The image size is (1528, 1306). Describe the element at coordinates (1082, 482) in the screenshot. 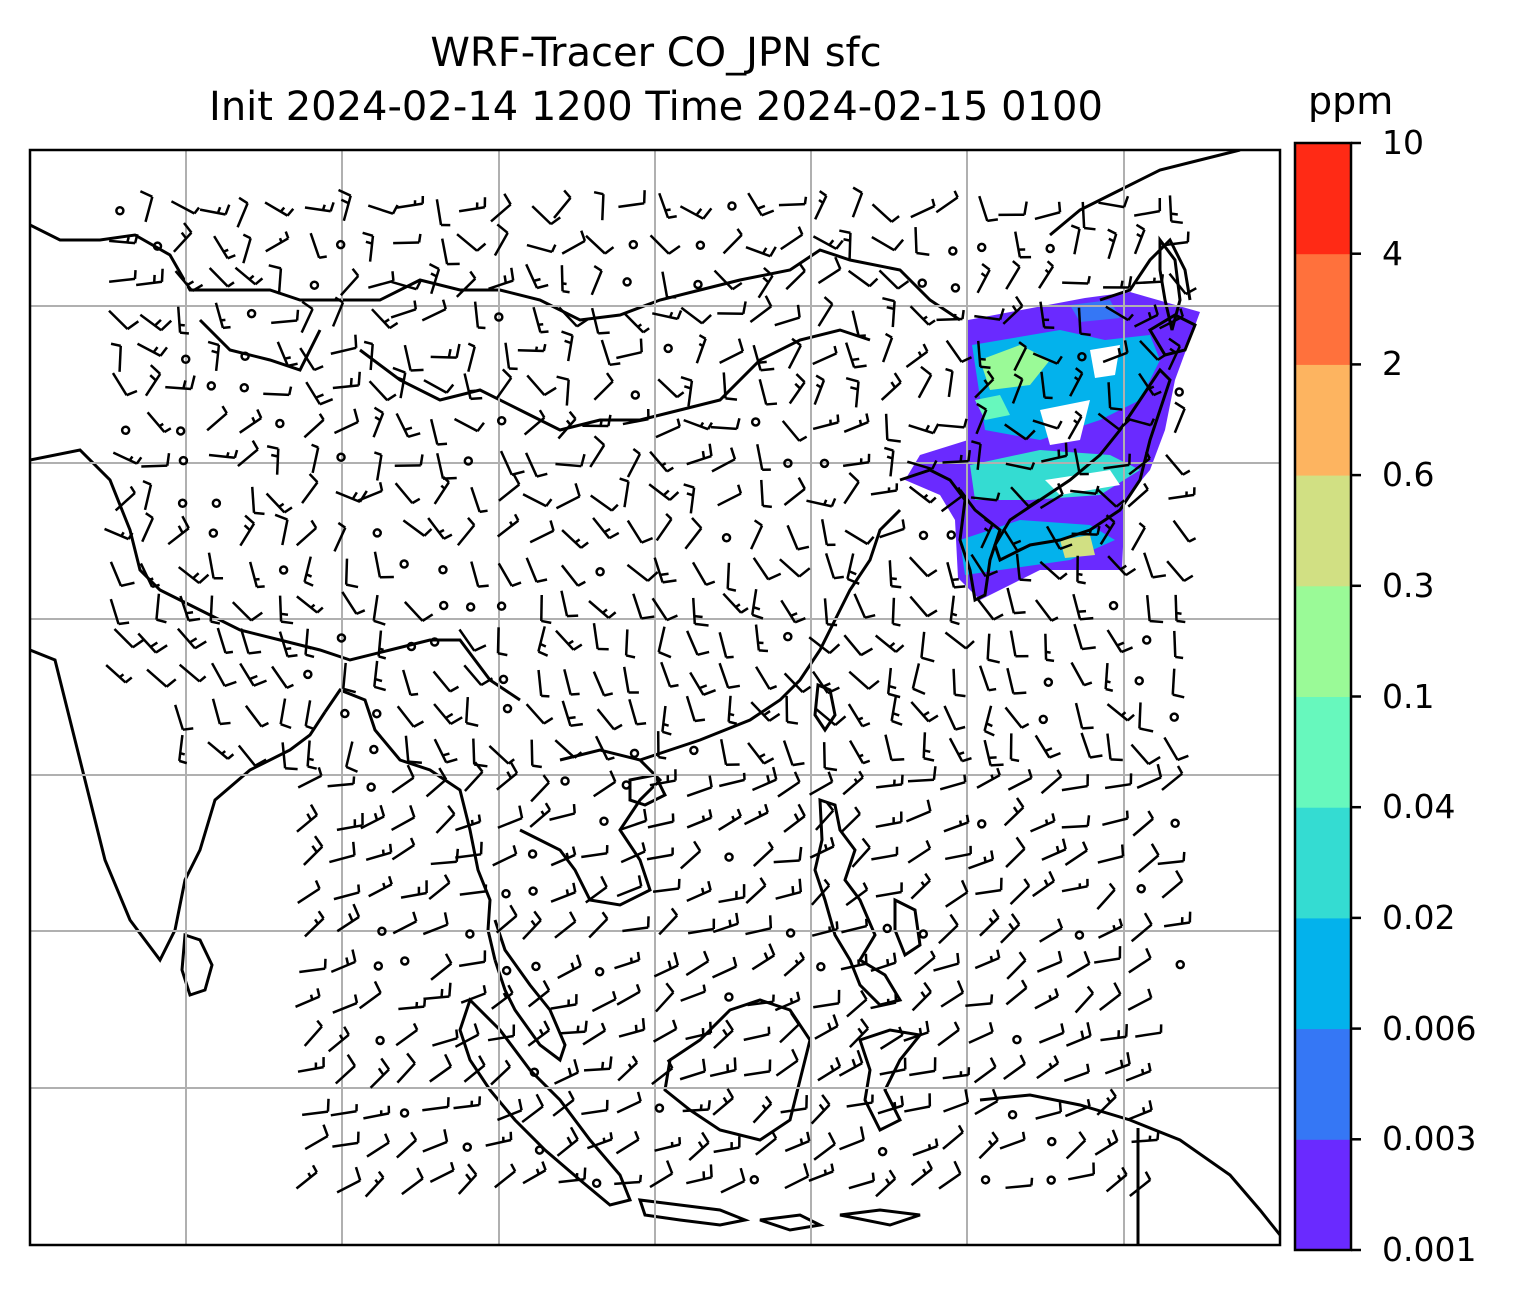

I see `plume-gap` at that location.